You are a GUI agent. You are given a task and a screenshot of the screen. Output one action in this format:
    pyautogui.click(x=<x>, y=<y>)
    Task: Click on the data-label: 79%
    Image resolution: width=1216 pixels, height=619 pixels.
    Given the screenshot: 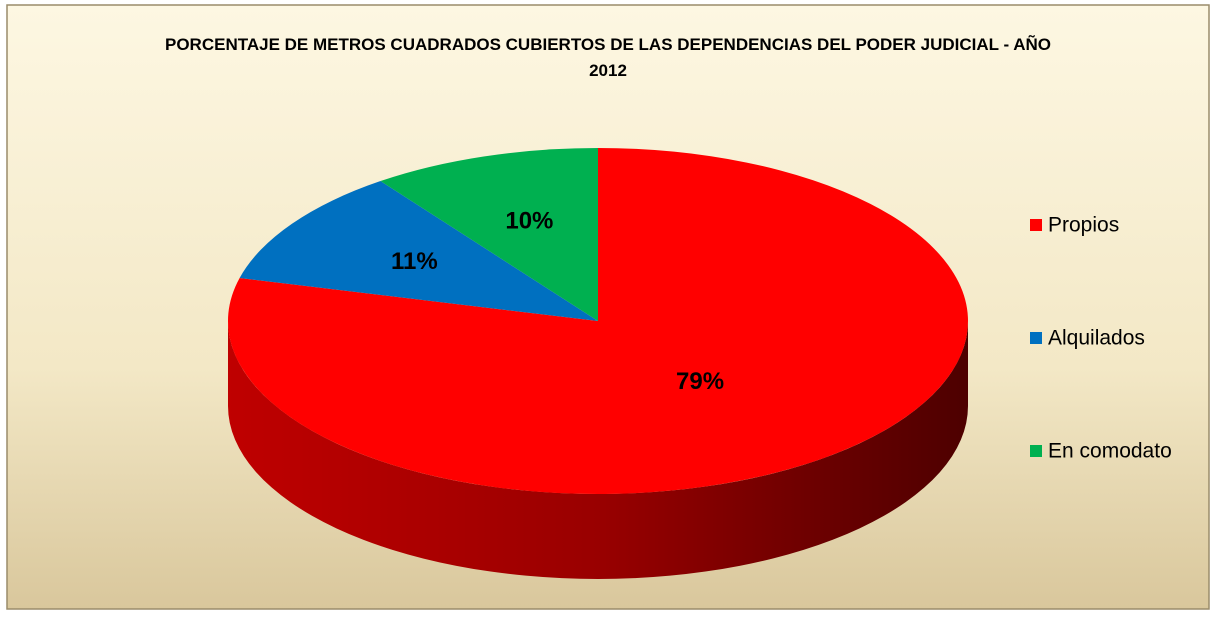 What is the action you would take?
    pyautogui.click(x=700, y=381)
    